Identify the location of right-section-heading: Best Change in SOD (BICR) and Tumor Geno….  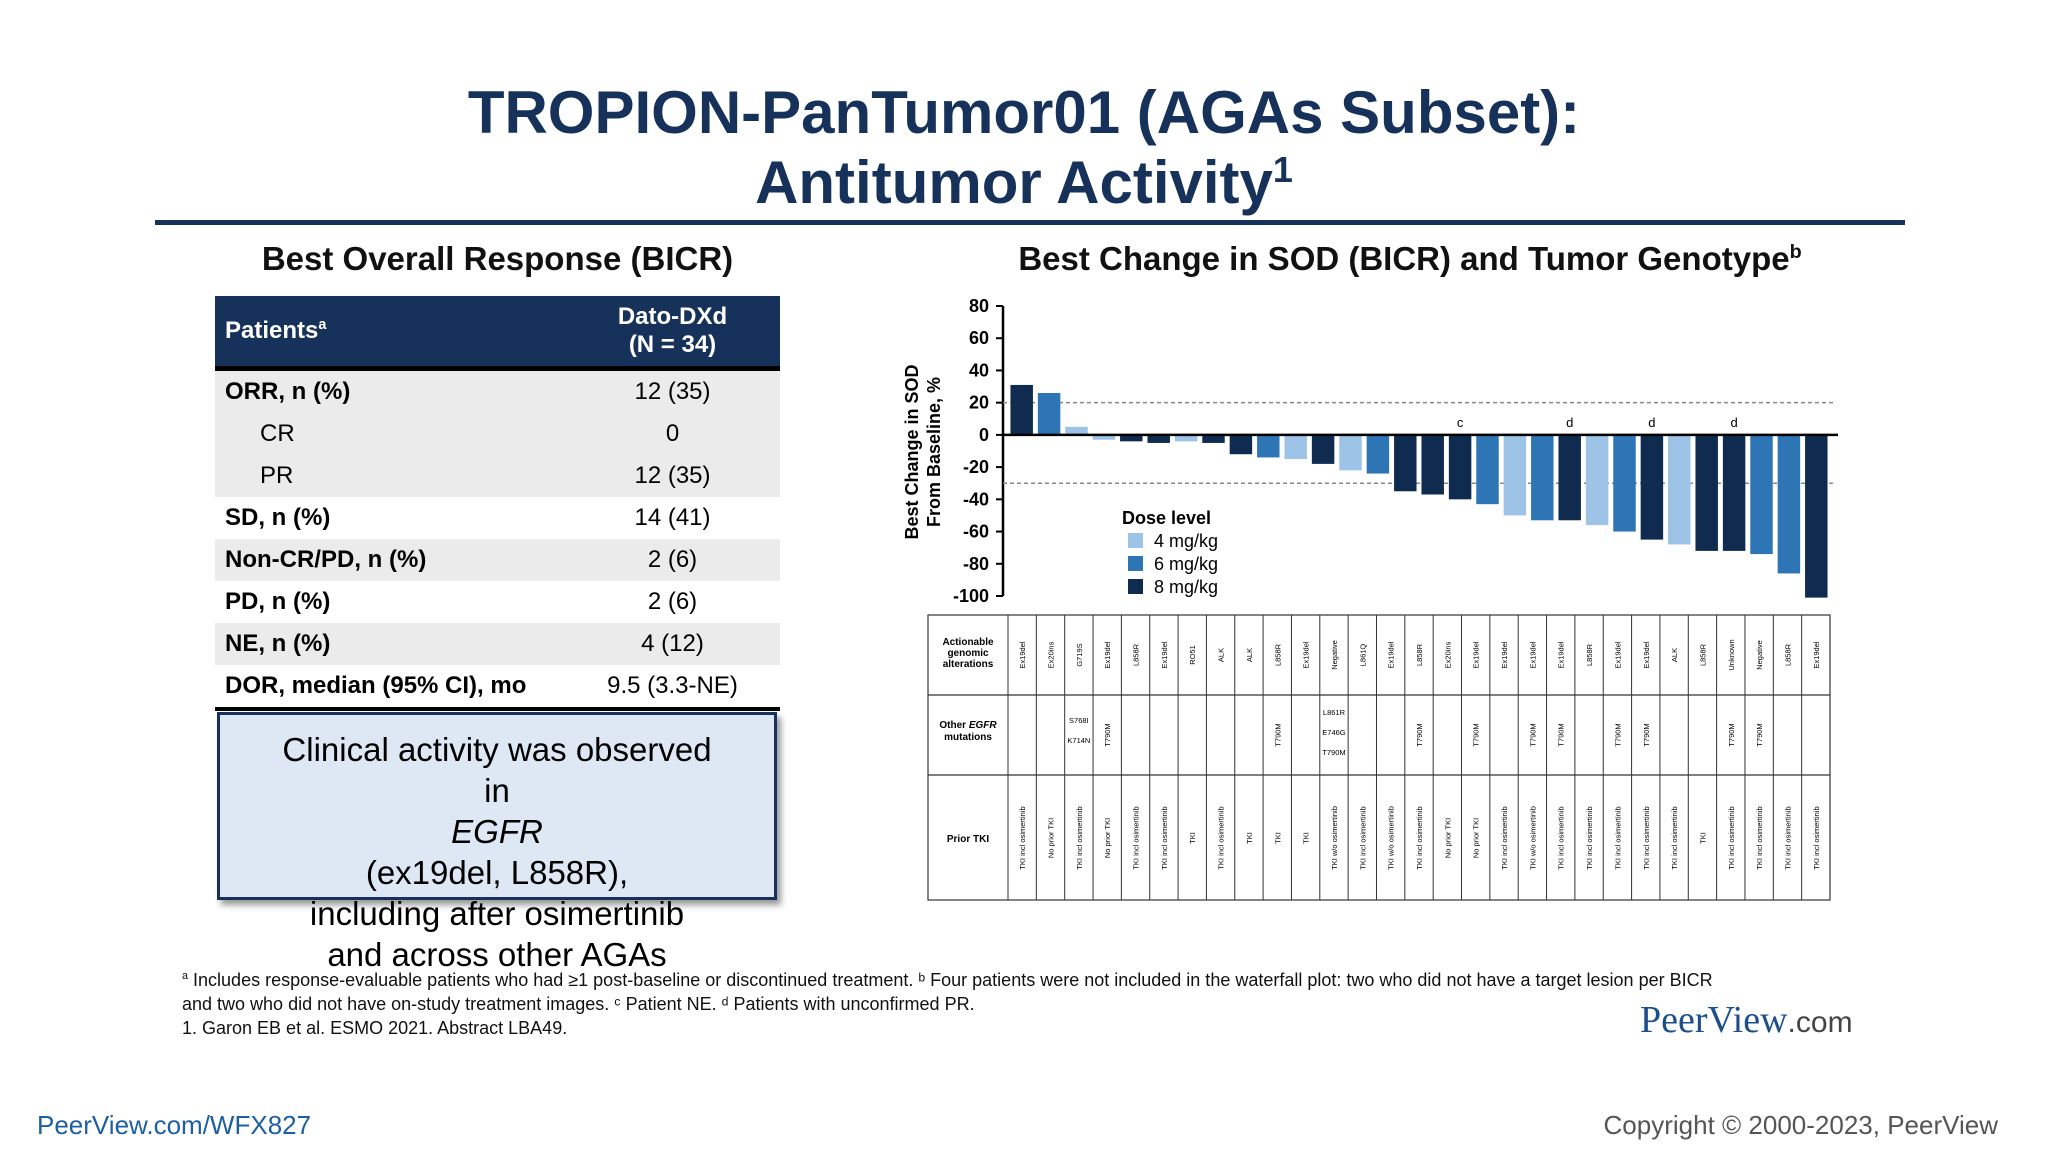
(1410, 258).